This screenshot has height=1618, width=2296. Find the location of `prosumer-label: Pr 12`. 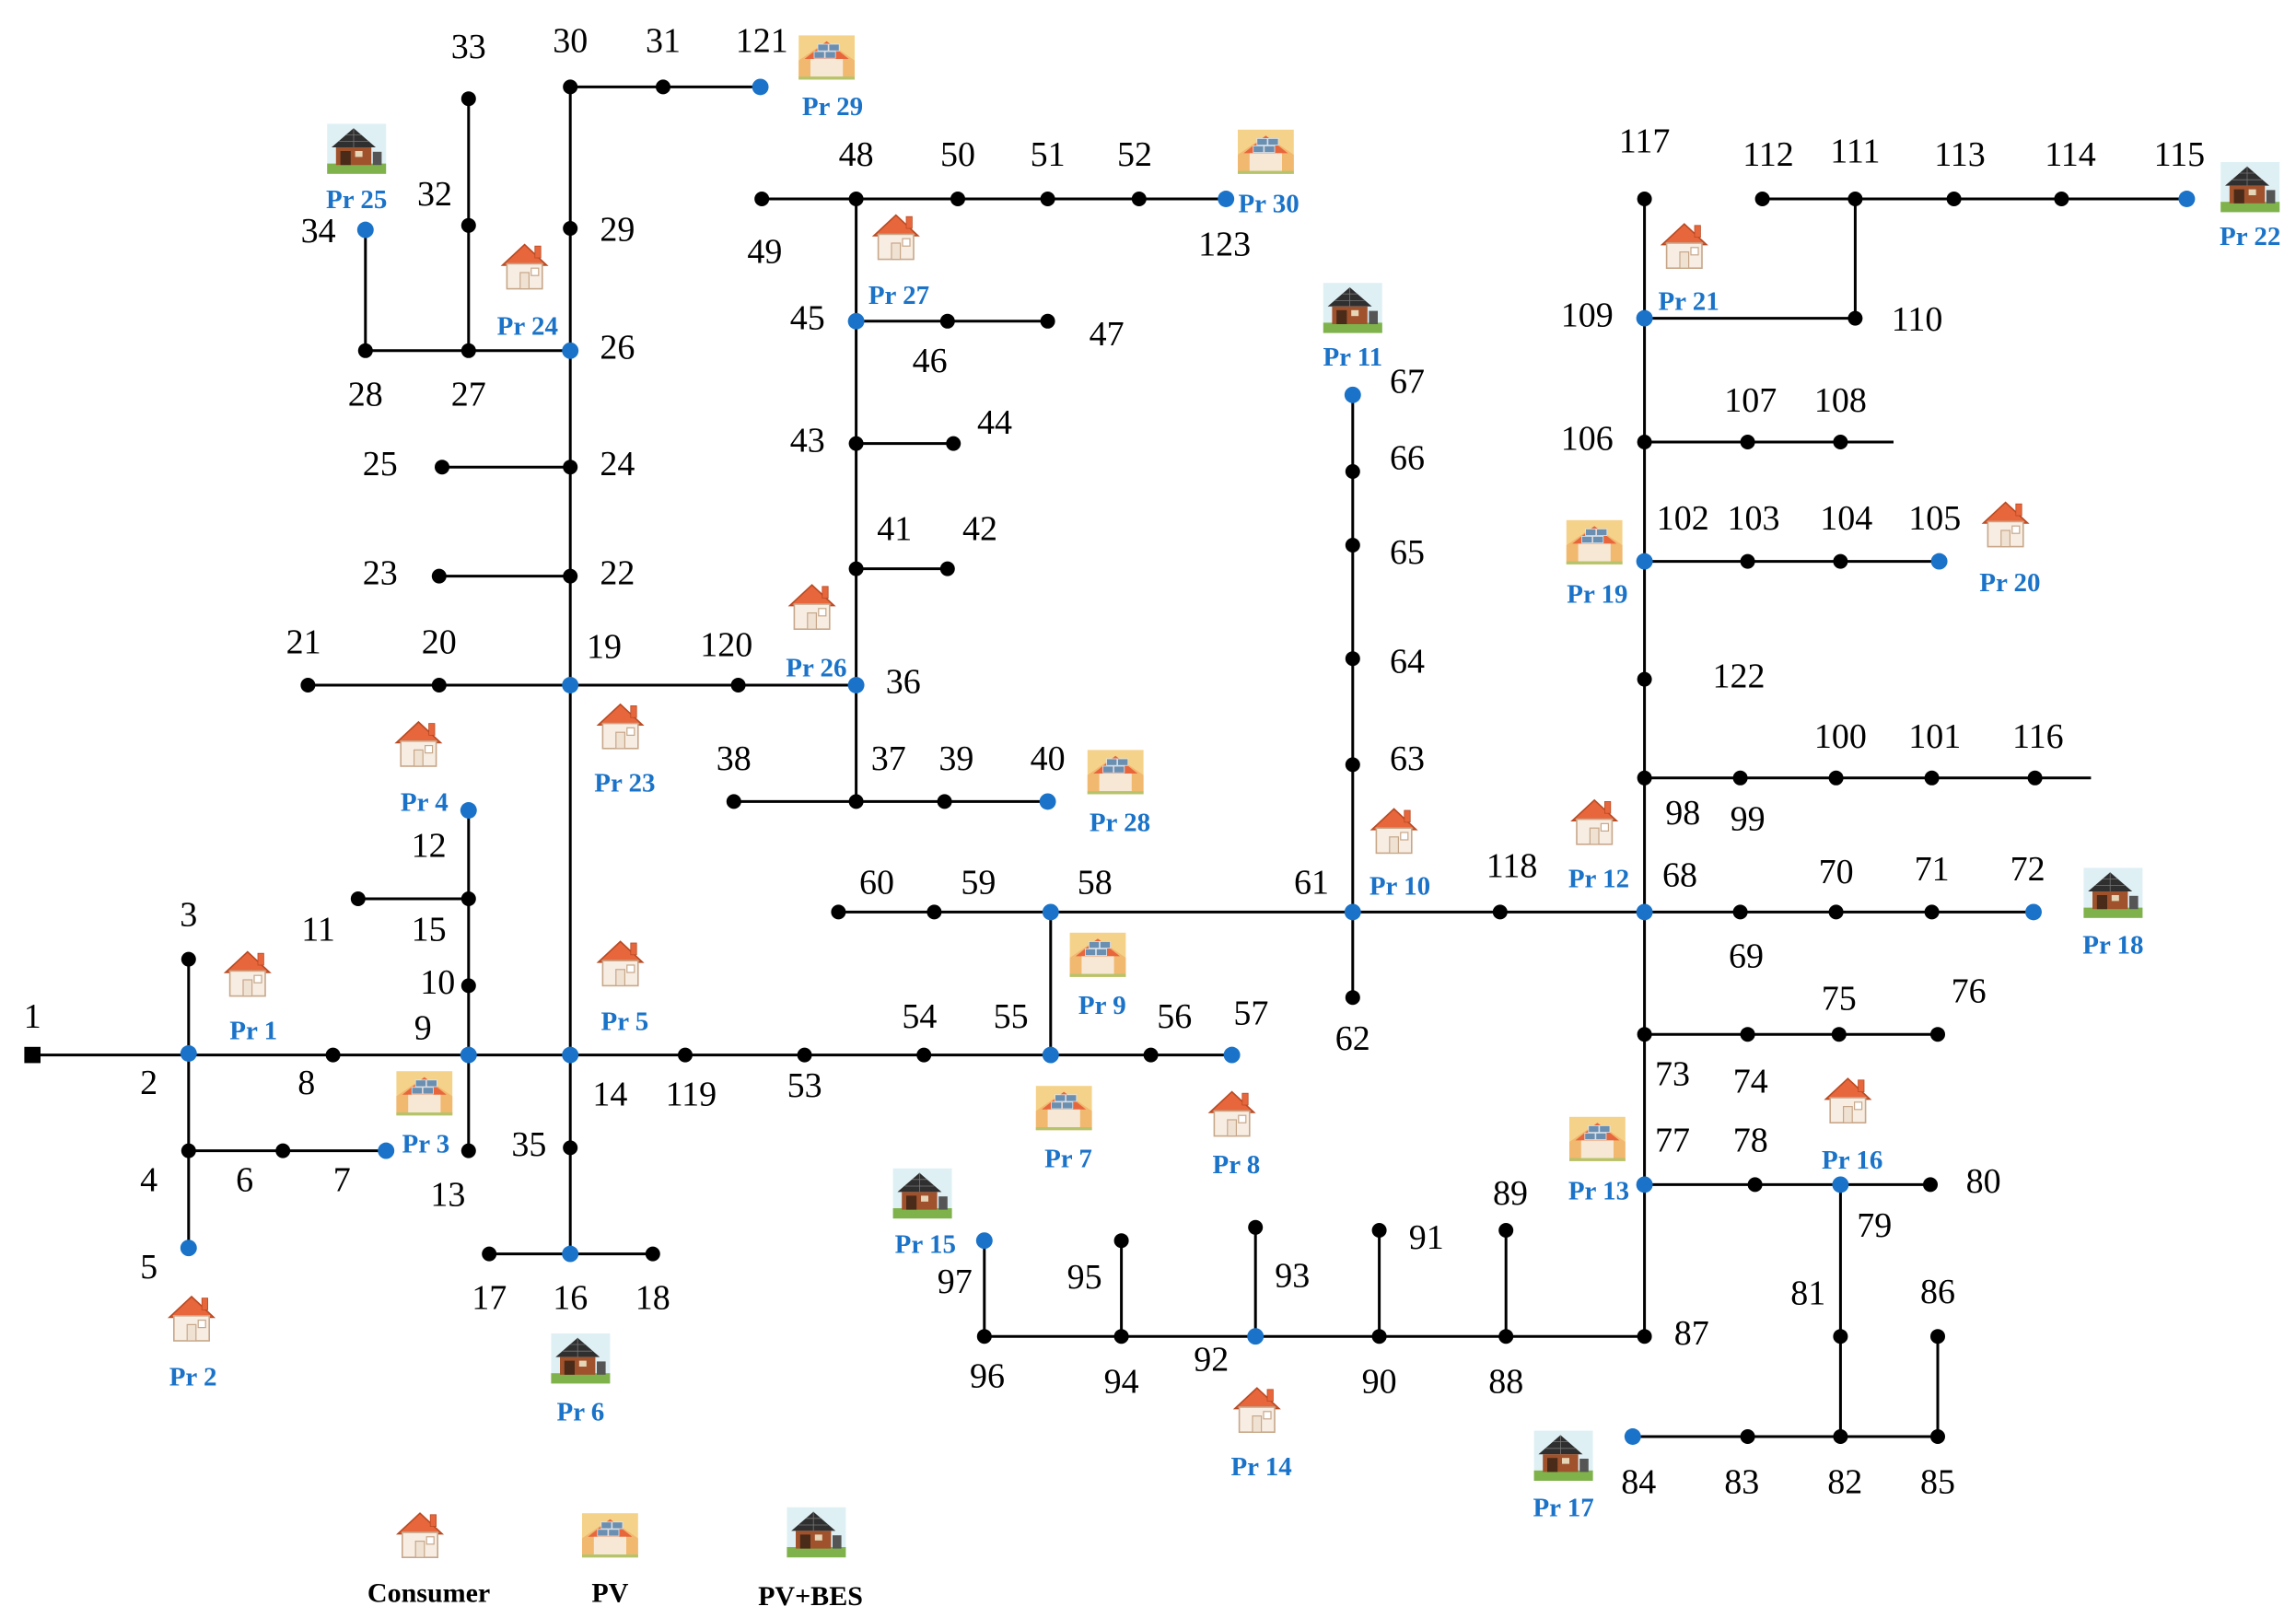

prosumer-label: Pr 12 is located at coordinates (1598, 878).